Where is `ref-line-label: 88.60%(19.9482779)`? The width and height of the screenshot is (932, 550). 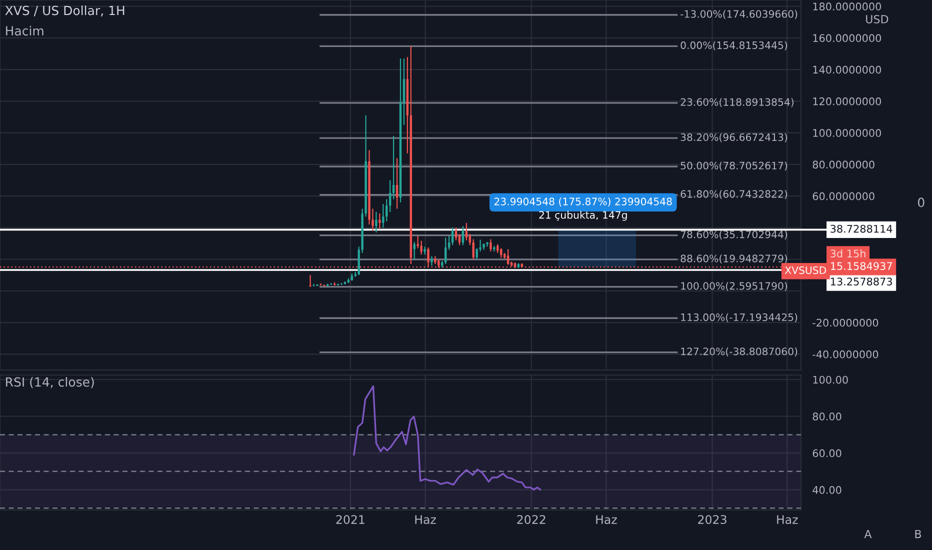 ref-line-label: 88.60%(19.9482779) is located at coordinates (734, 259).